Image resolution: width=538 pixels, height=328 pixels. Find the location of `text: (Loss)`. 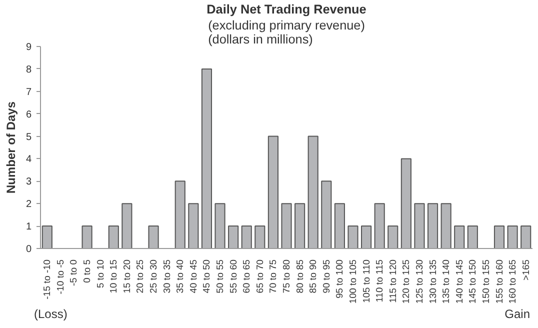

text: (Loss) is located at coordinates (51, 314).